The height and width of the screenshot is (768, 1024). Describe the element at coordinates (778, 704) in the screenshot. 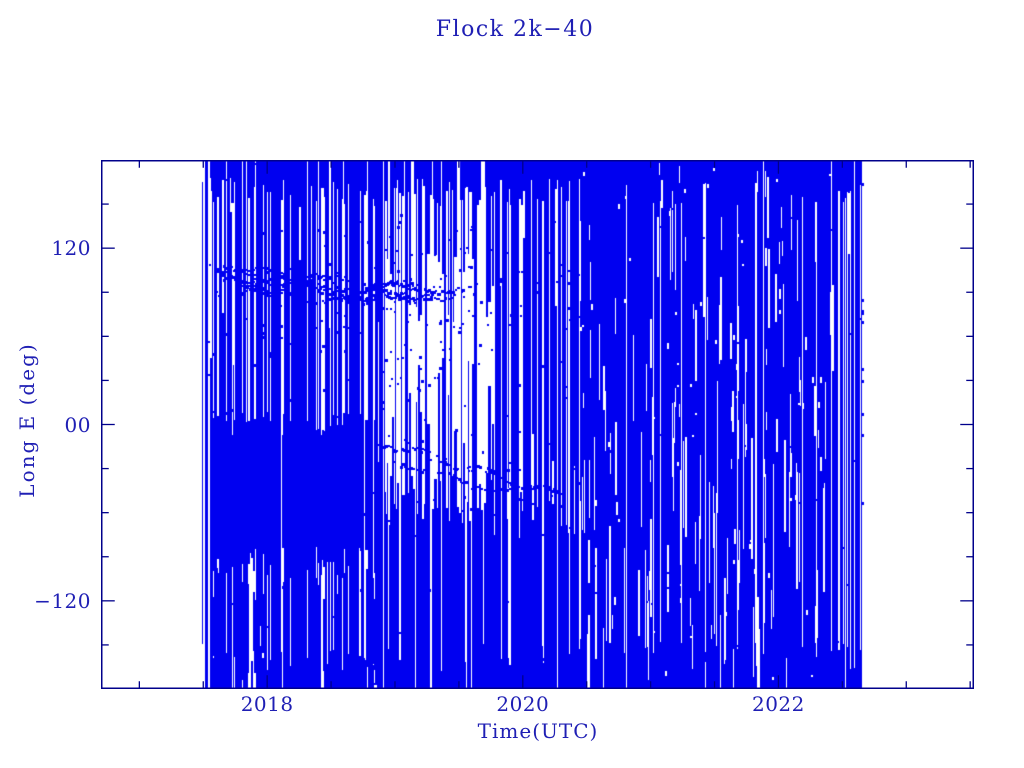

I see `x-tick-label-2022: 2022` at that location.